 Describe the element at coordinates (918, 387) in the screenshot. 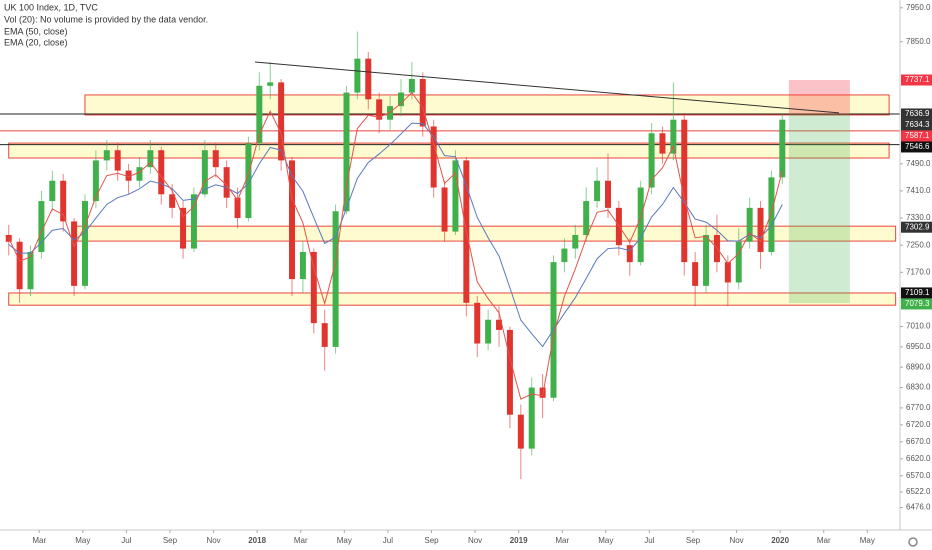

I see `y-tick-label: 6830.0` at that location.